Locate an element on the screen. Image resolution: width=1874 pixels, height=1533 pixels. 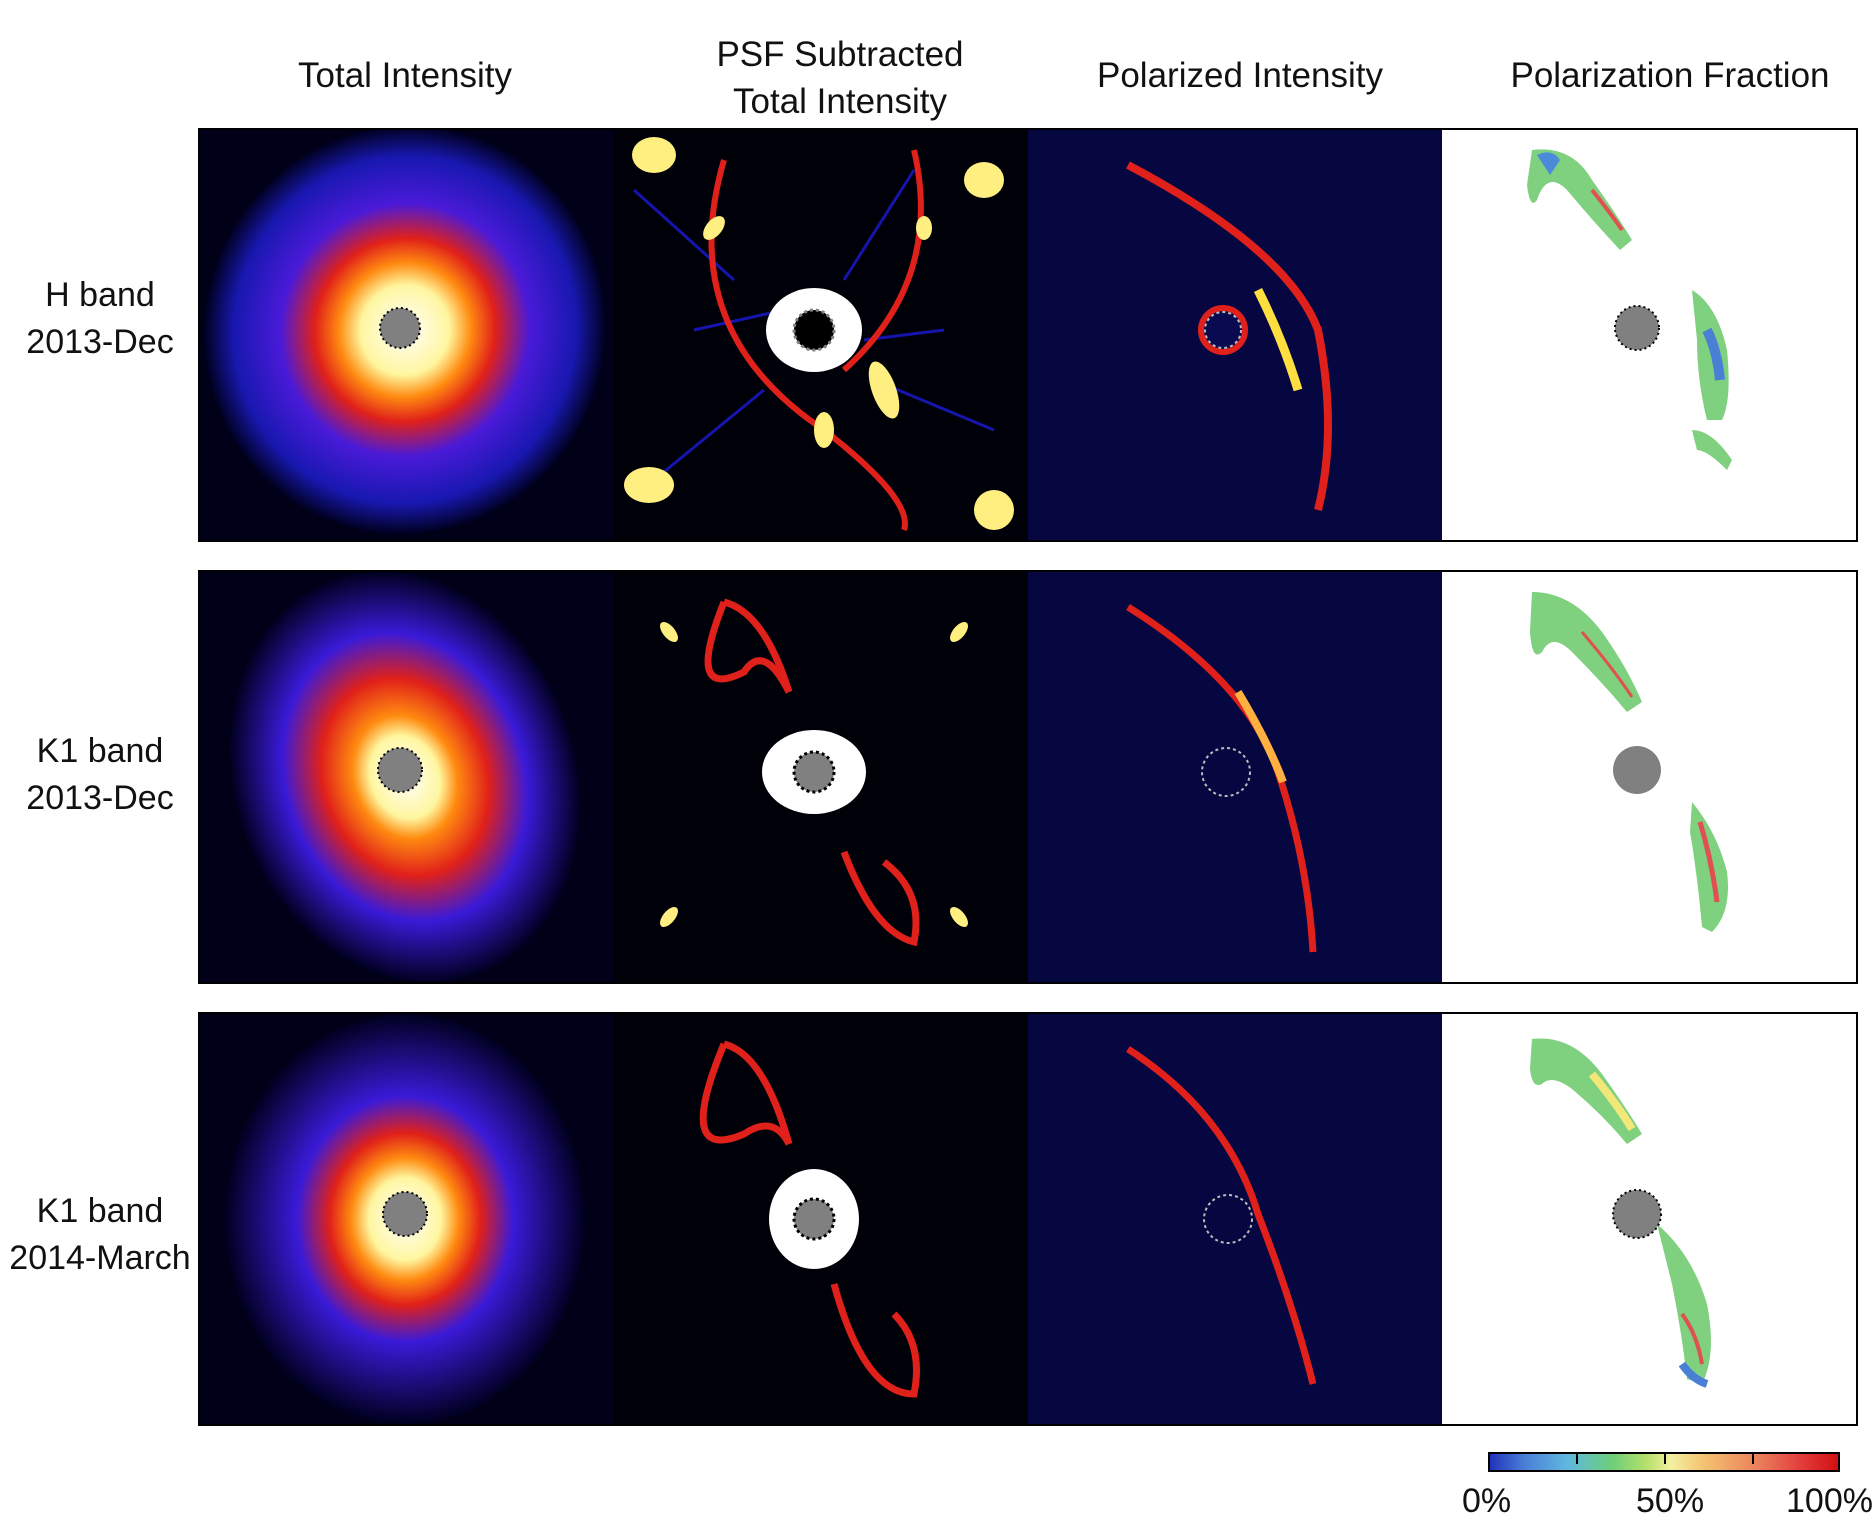
colorbar is located at coordinates (1664, 1462).